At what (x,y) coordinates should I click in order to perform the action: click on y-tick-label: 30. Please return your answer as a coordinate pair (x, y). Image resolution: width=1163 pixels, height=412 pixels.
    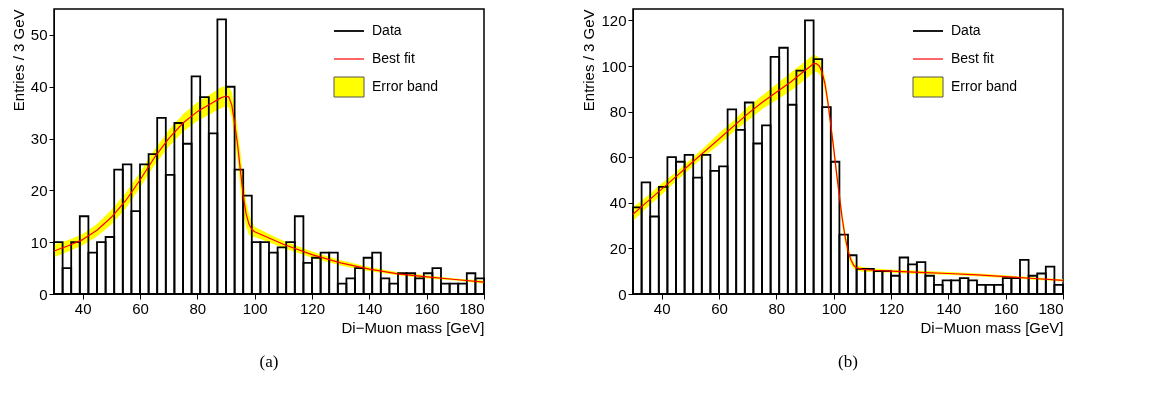
    Looking at the image, I should click on (39, 139).